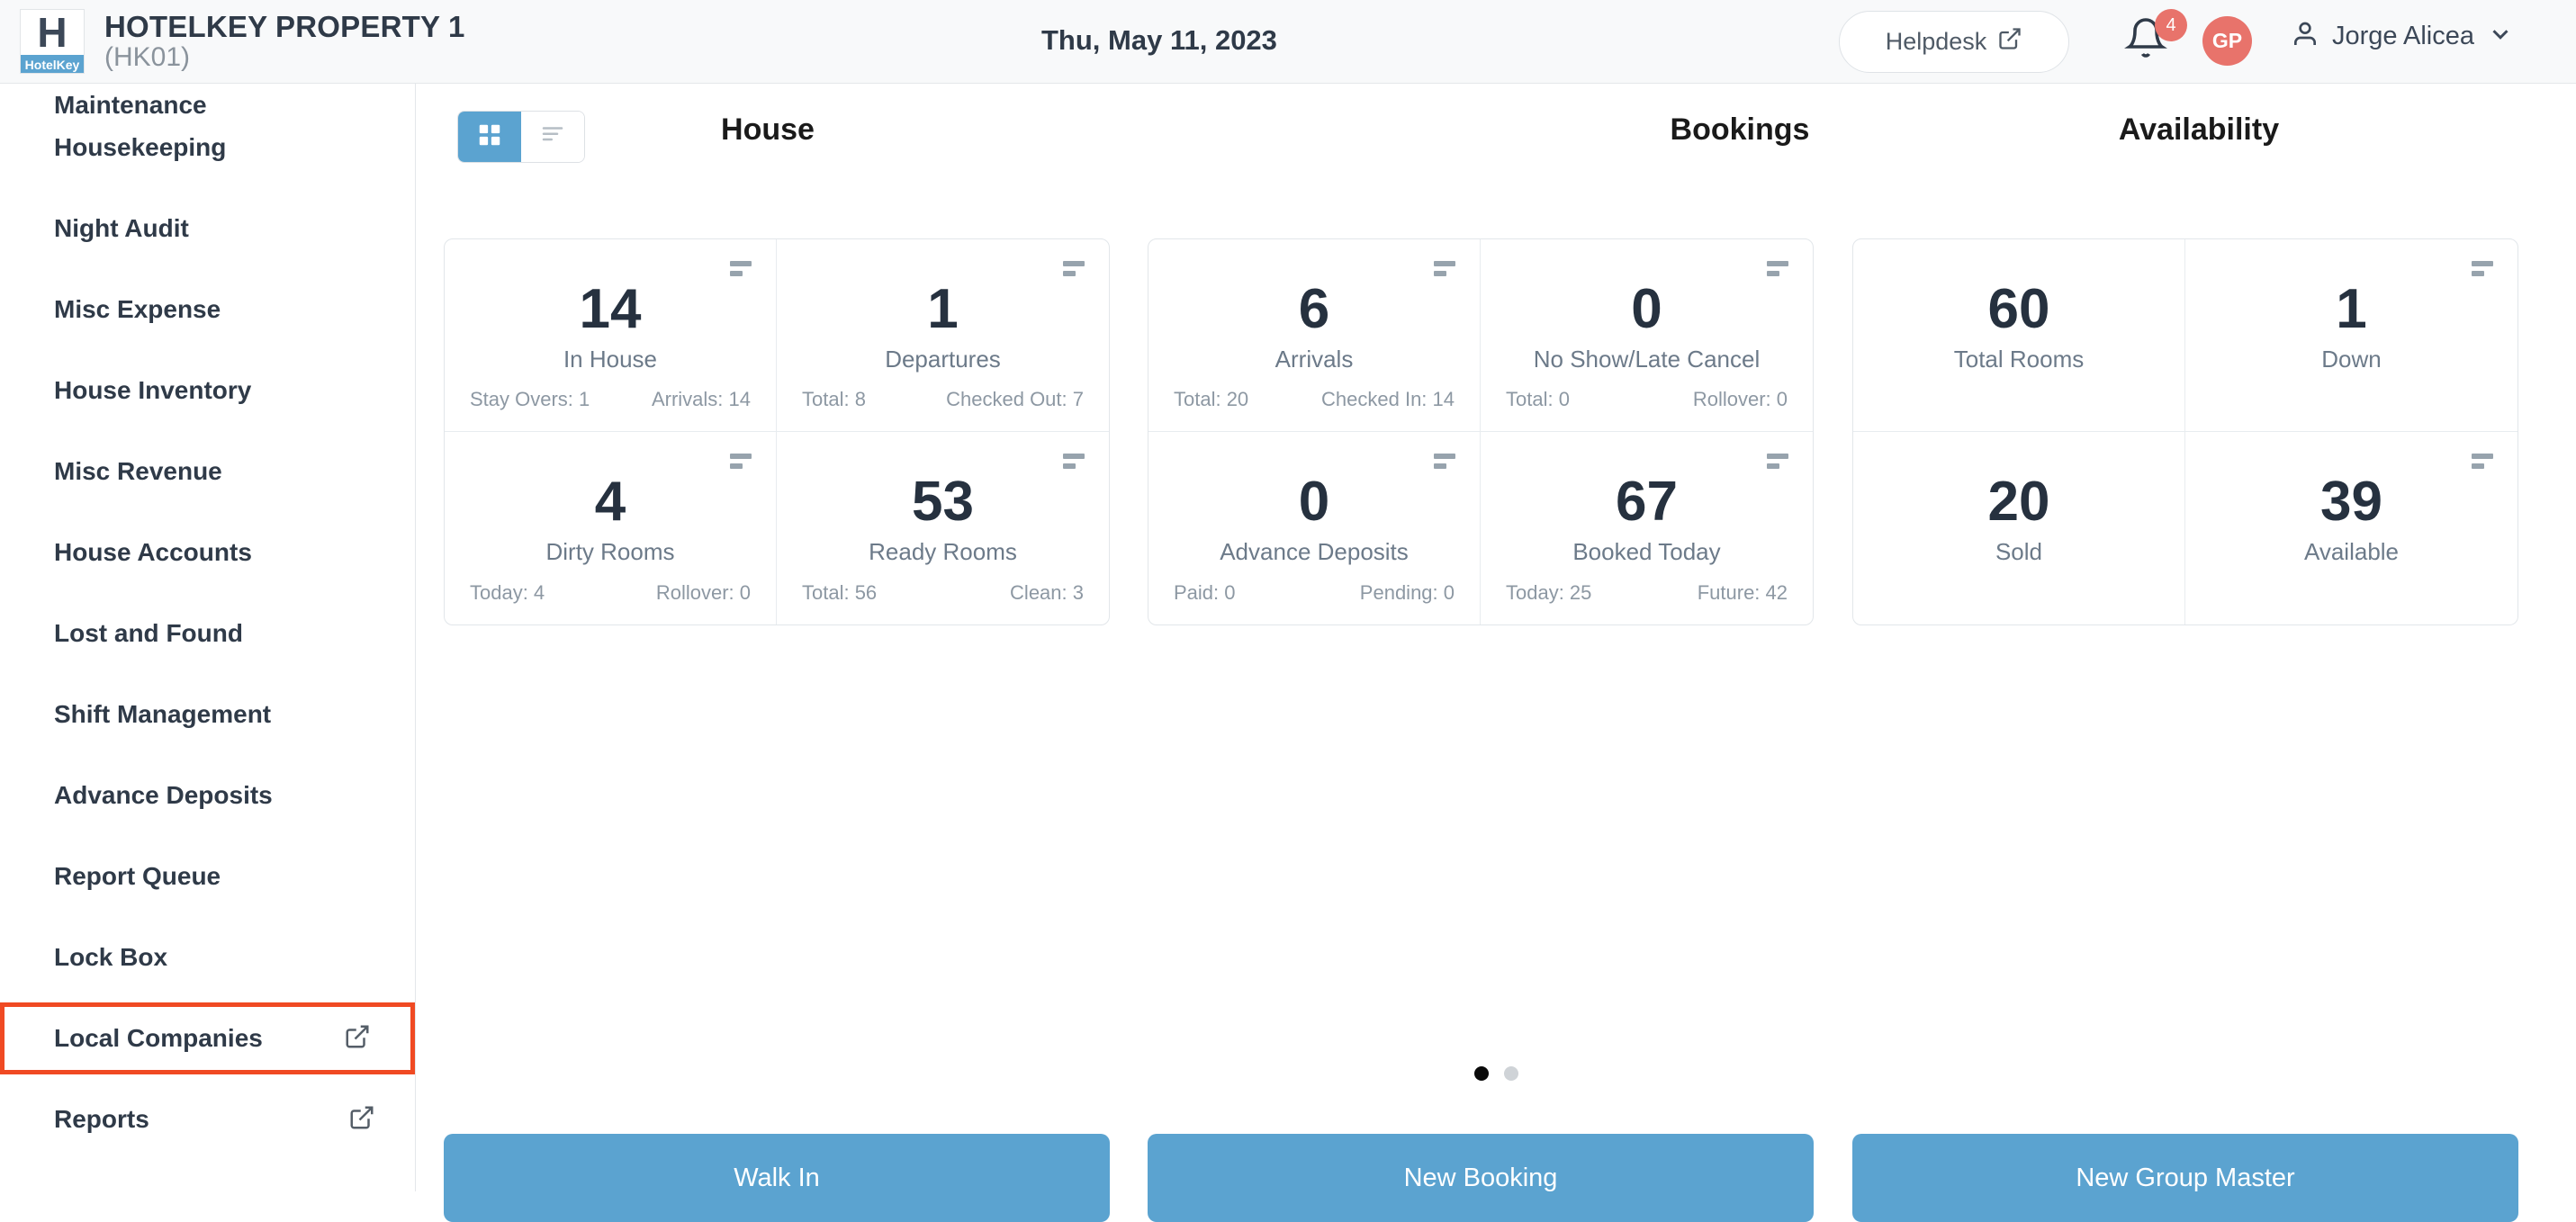  I want to click on walk-in-button: Walk In, so click(777, 1178).